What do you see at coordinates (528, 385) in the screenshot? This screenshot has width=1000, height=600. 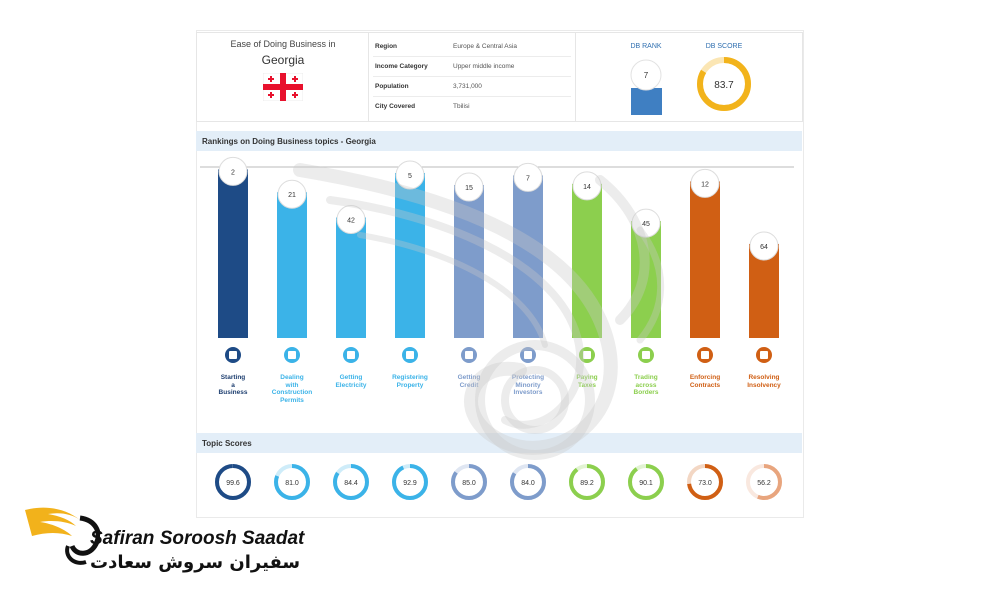 I see `topic-label: Protecting Minority Investors` at bounding box center [528, 385].